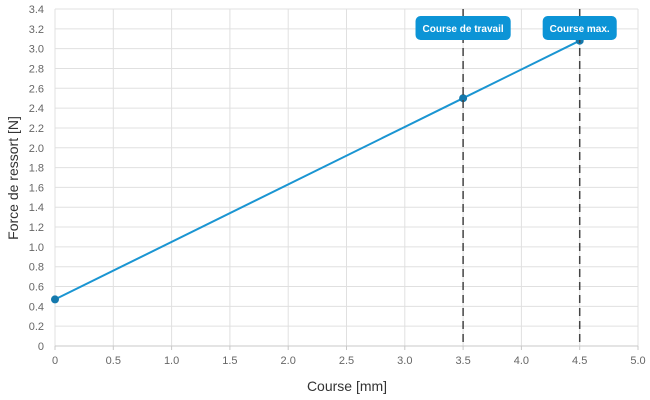 This screenshot has width=650, height=400. What do you see at coordinates (637, 361) in the screenshot?
I see `x-tick-label: 5.0` at bounding box center [637, 361].